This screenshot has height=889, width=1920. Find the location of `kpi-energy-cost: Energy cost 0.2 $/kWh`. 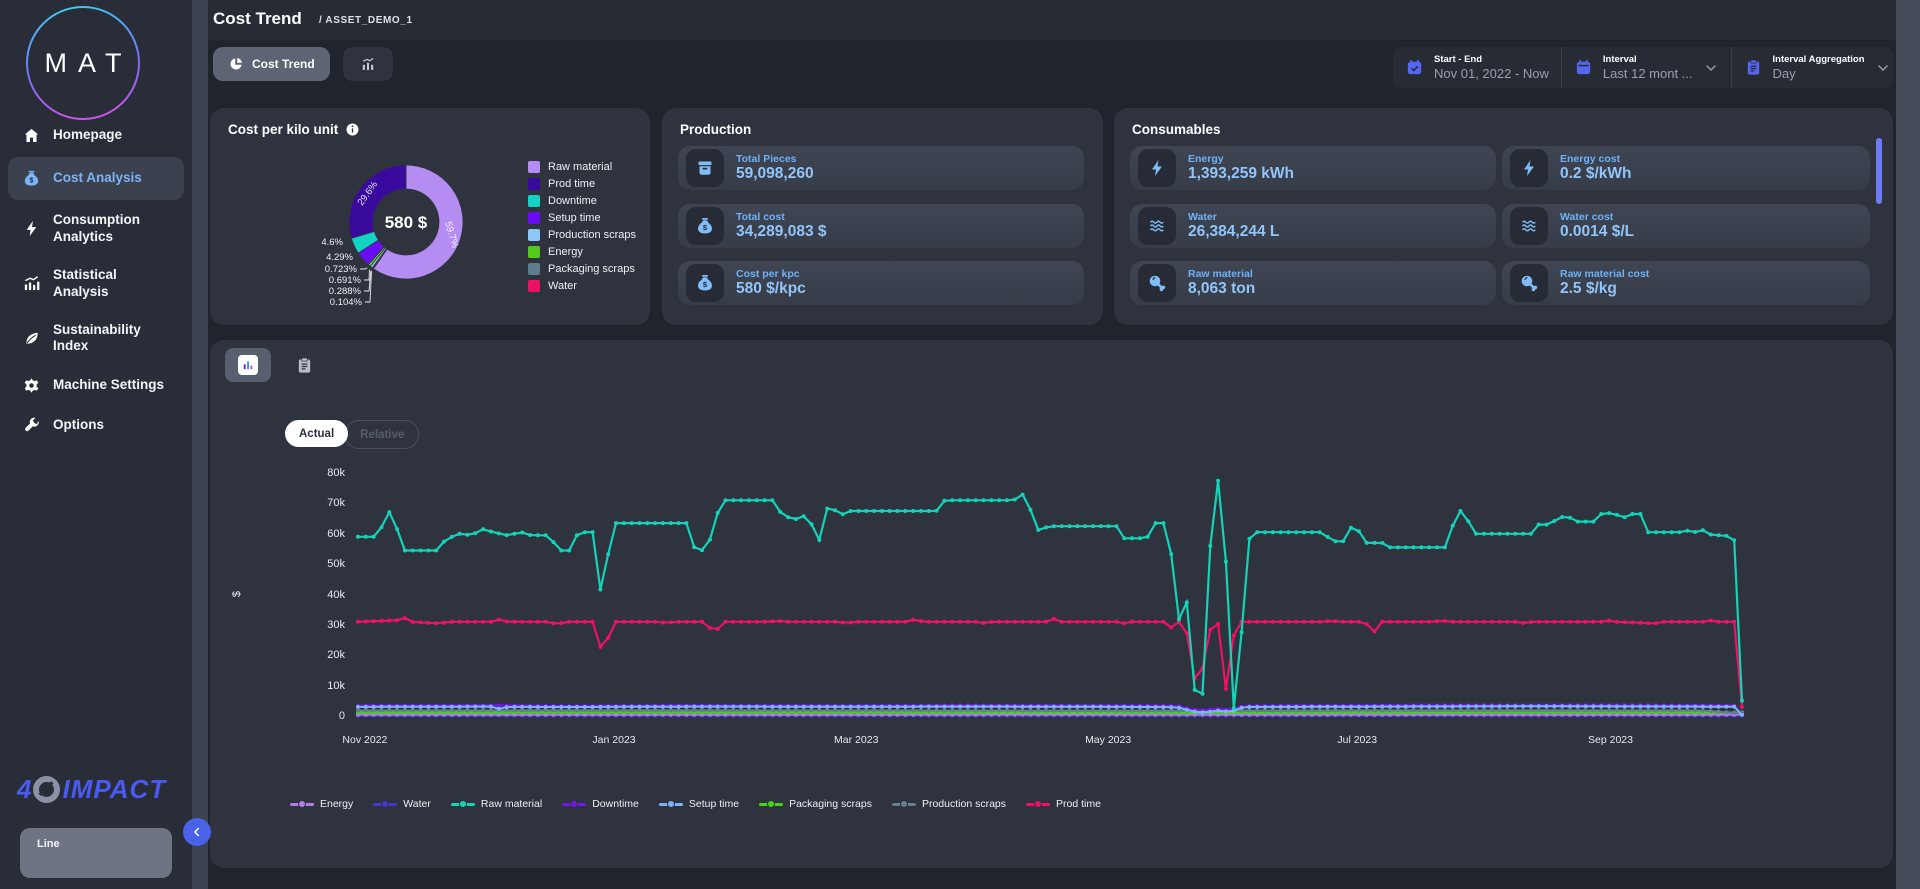

kpi-energy-cost: Energy cost 0.2 $/kWh is located at coordinates (1686, 168).